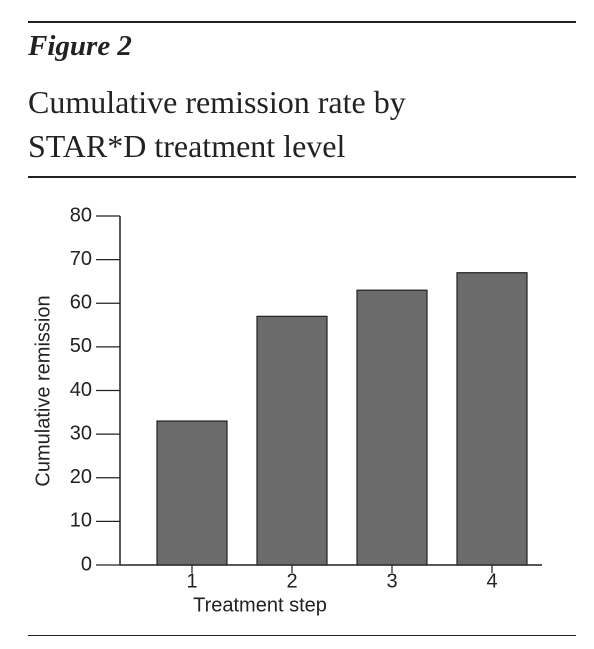  What do you see at coordinates (302, 177) in the screenshot?
I see `title-rule` at bounding box center [302, 177].